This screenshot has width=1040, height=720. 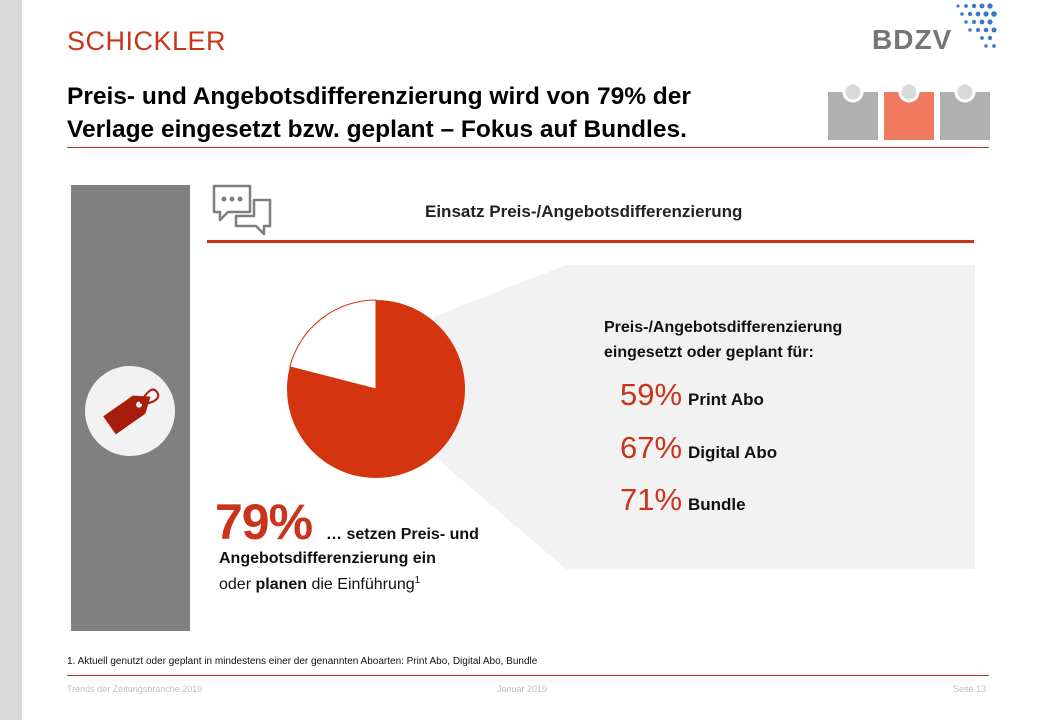 I want to click on stat-item-digital-abo: 67% Digital Abo, so click(x=698, y=450).